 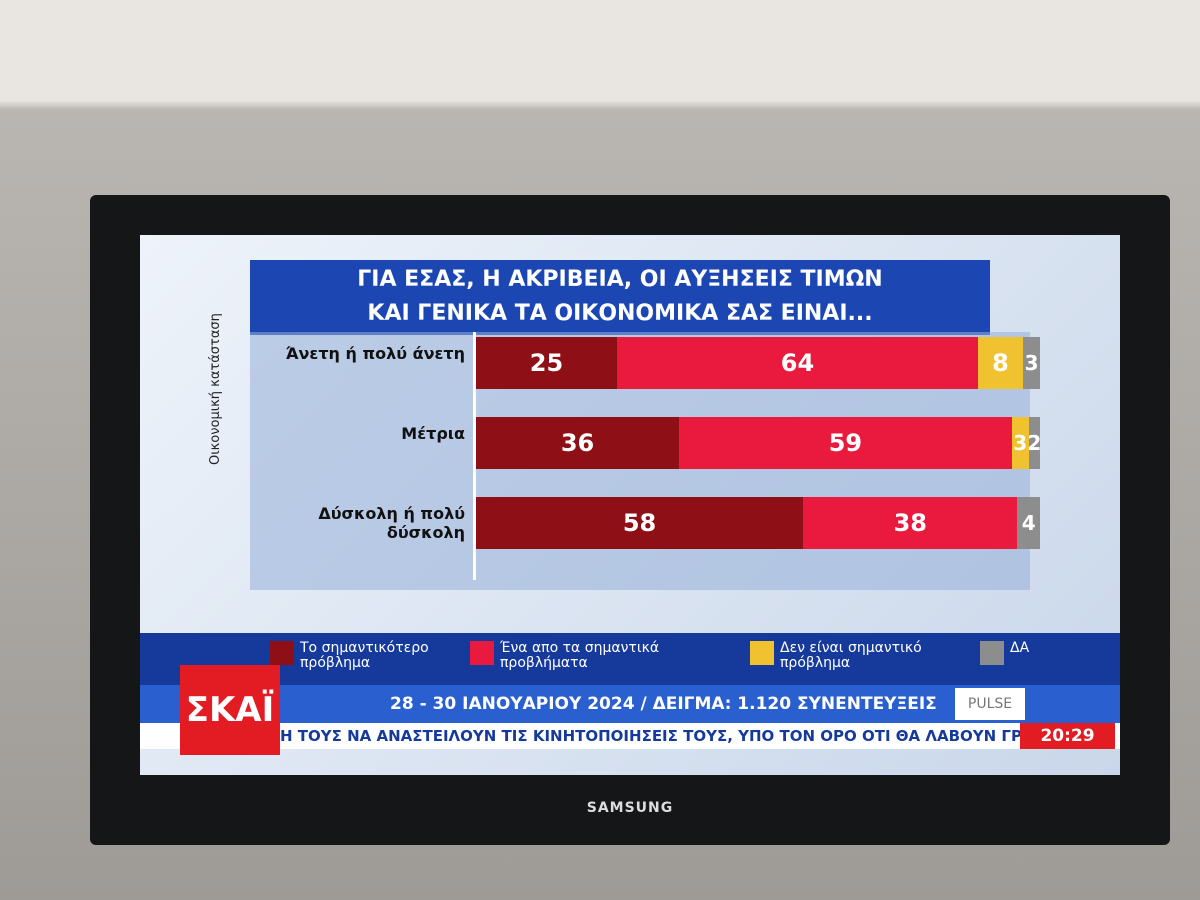 What do you see at coordinates (230, 710) in the screenshot?
I see `channel-logo: ΣΚΑΪ` at bounding box center [230, 710].